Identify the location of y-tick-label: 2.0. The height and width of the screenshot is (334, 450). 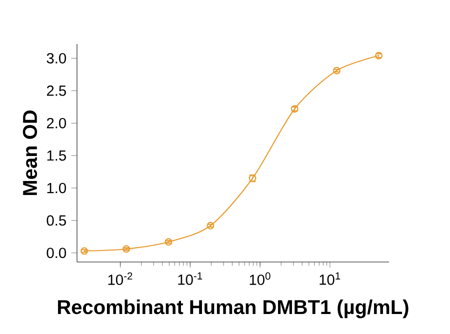
(56, 123).